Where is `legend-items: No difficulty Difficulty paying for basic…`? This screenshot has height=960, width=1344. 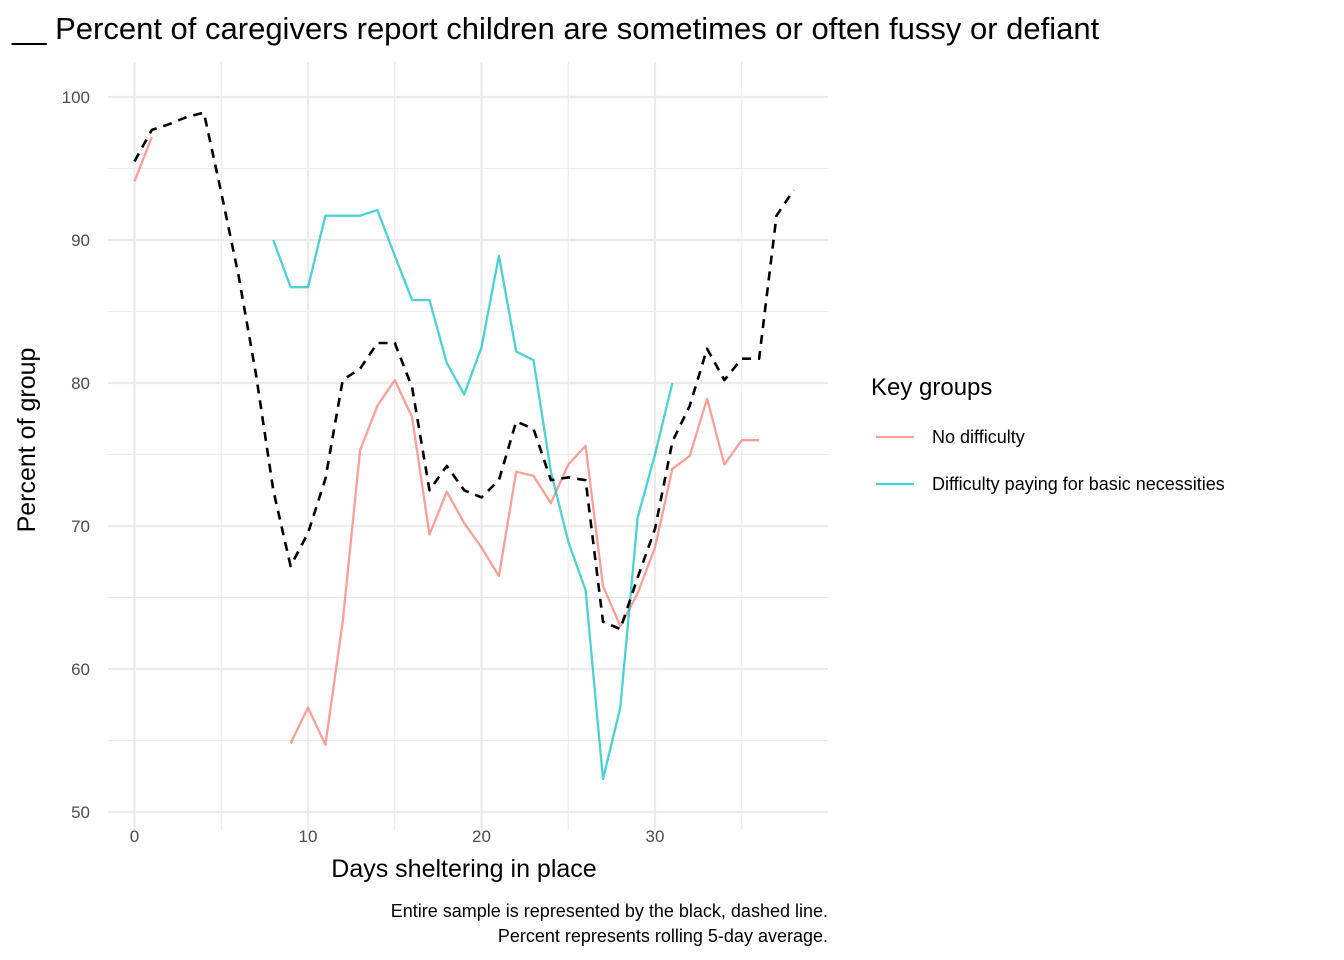 legend-items: No difficulty Difficulty paying for basic… is located at coordinates (1050, 460).